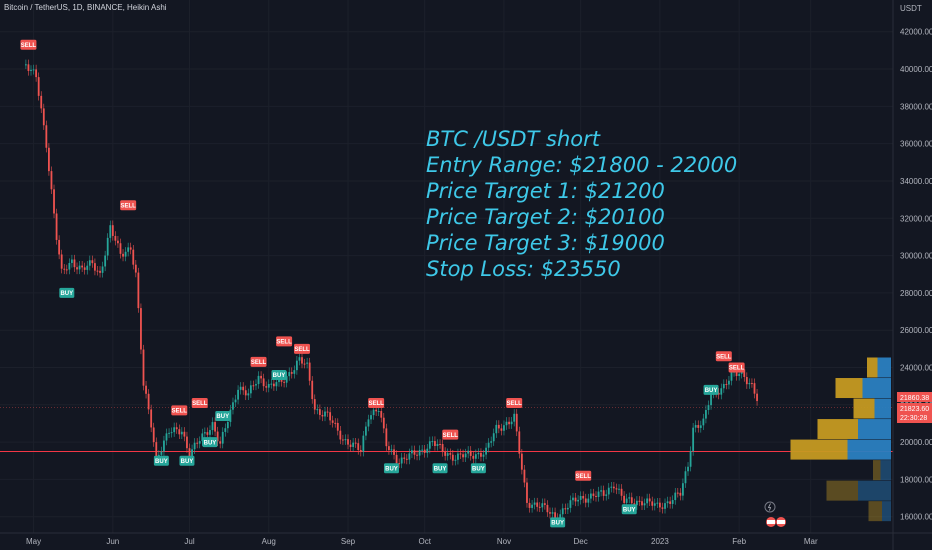 The image size is (932, 550). Describe the element at coordinates (916, 442) in the screenshot. I see `price-tick-label: 20000.00` at that location.